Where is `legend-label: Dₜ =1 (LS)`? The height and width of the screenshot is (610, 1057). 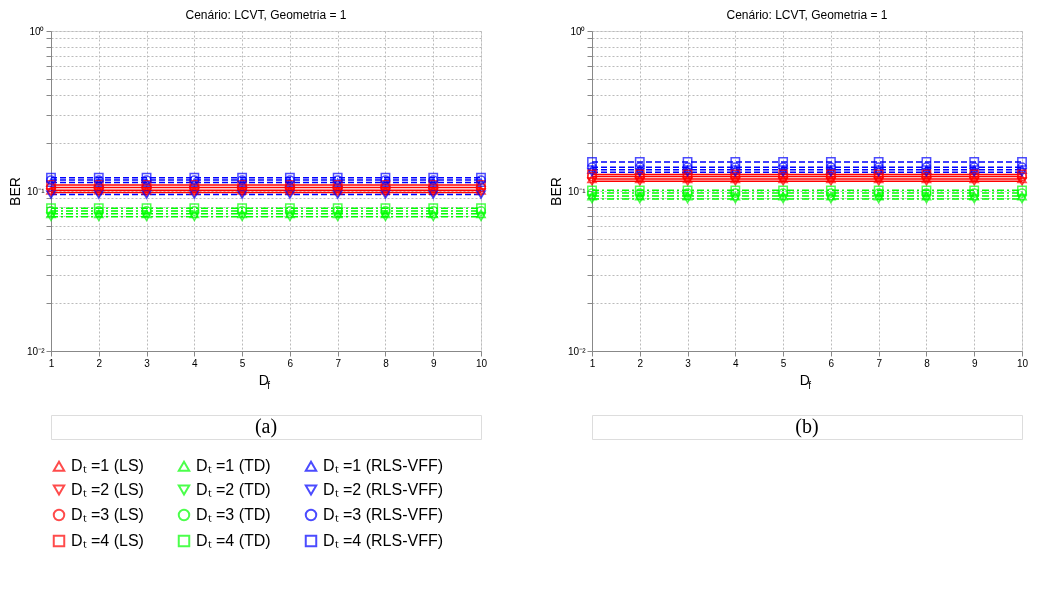 legend-label: Dₜ =1 (LS) is located at coordinates (107, 466).